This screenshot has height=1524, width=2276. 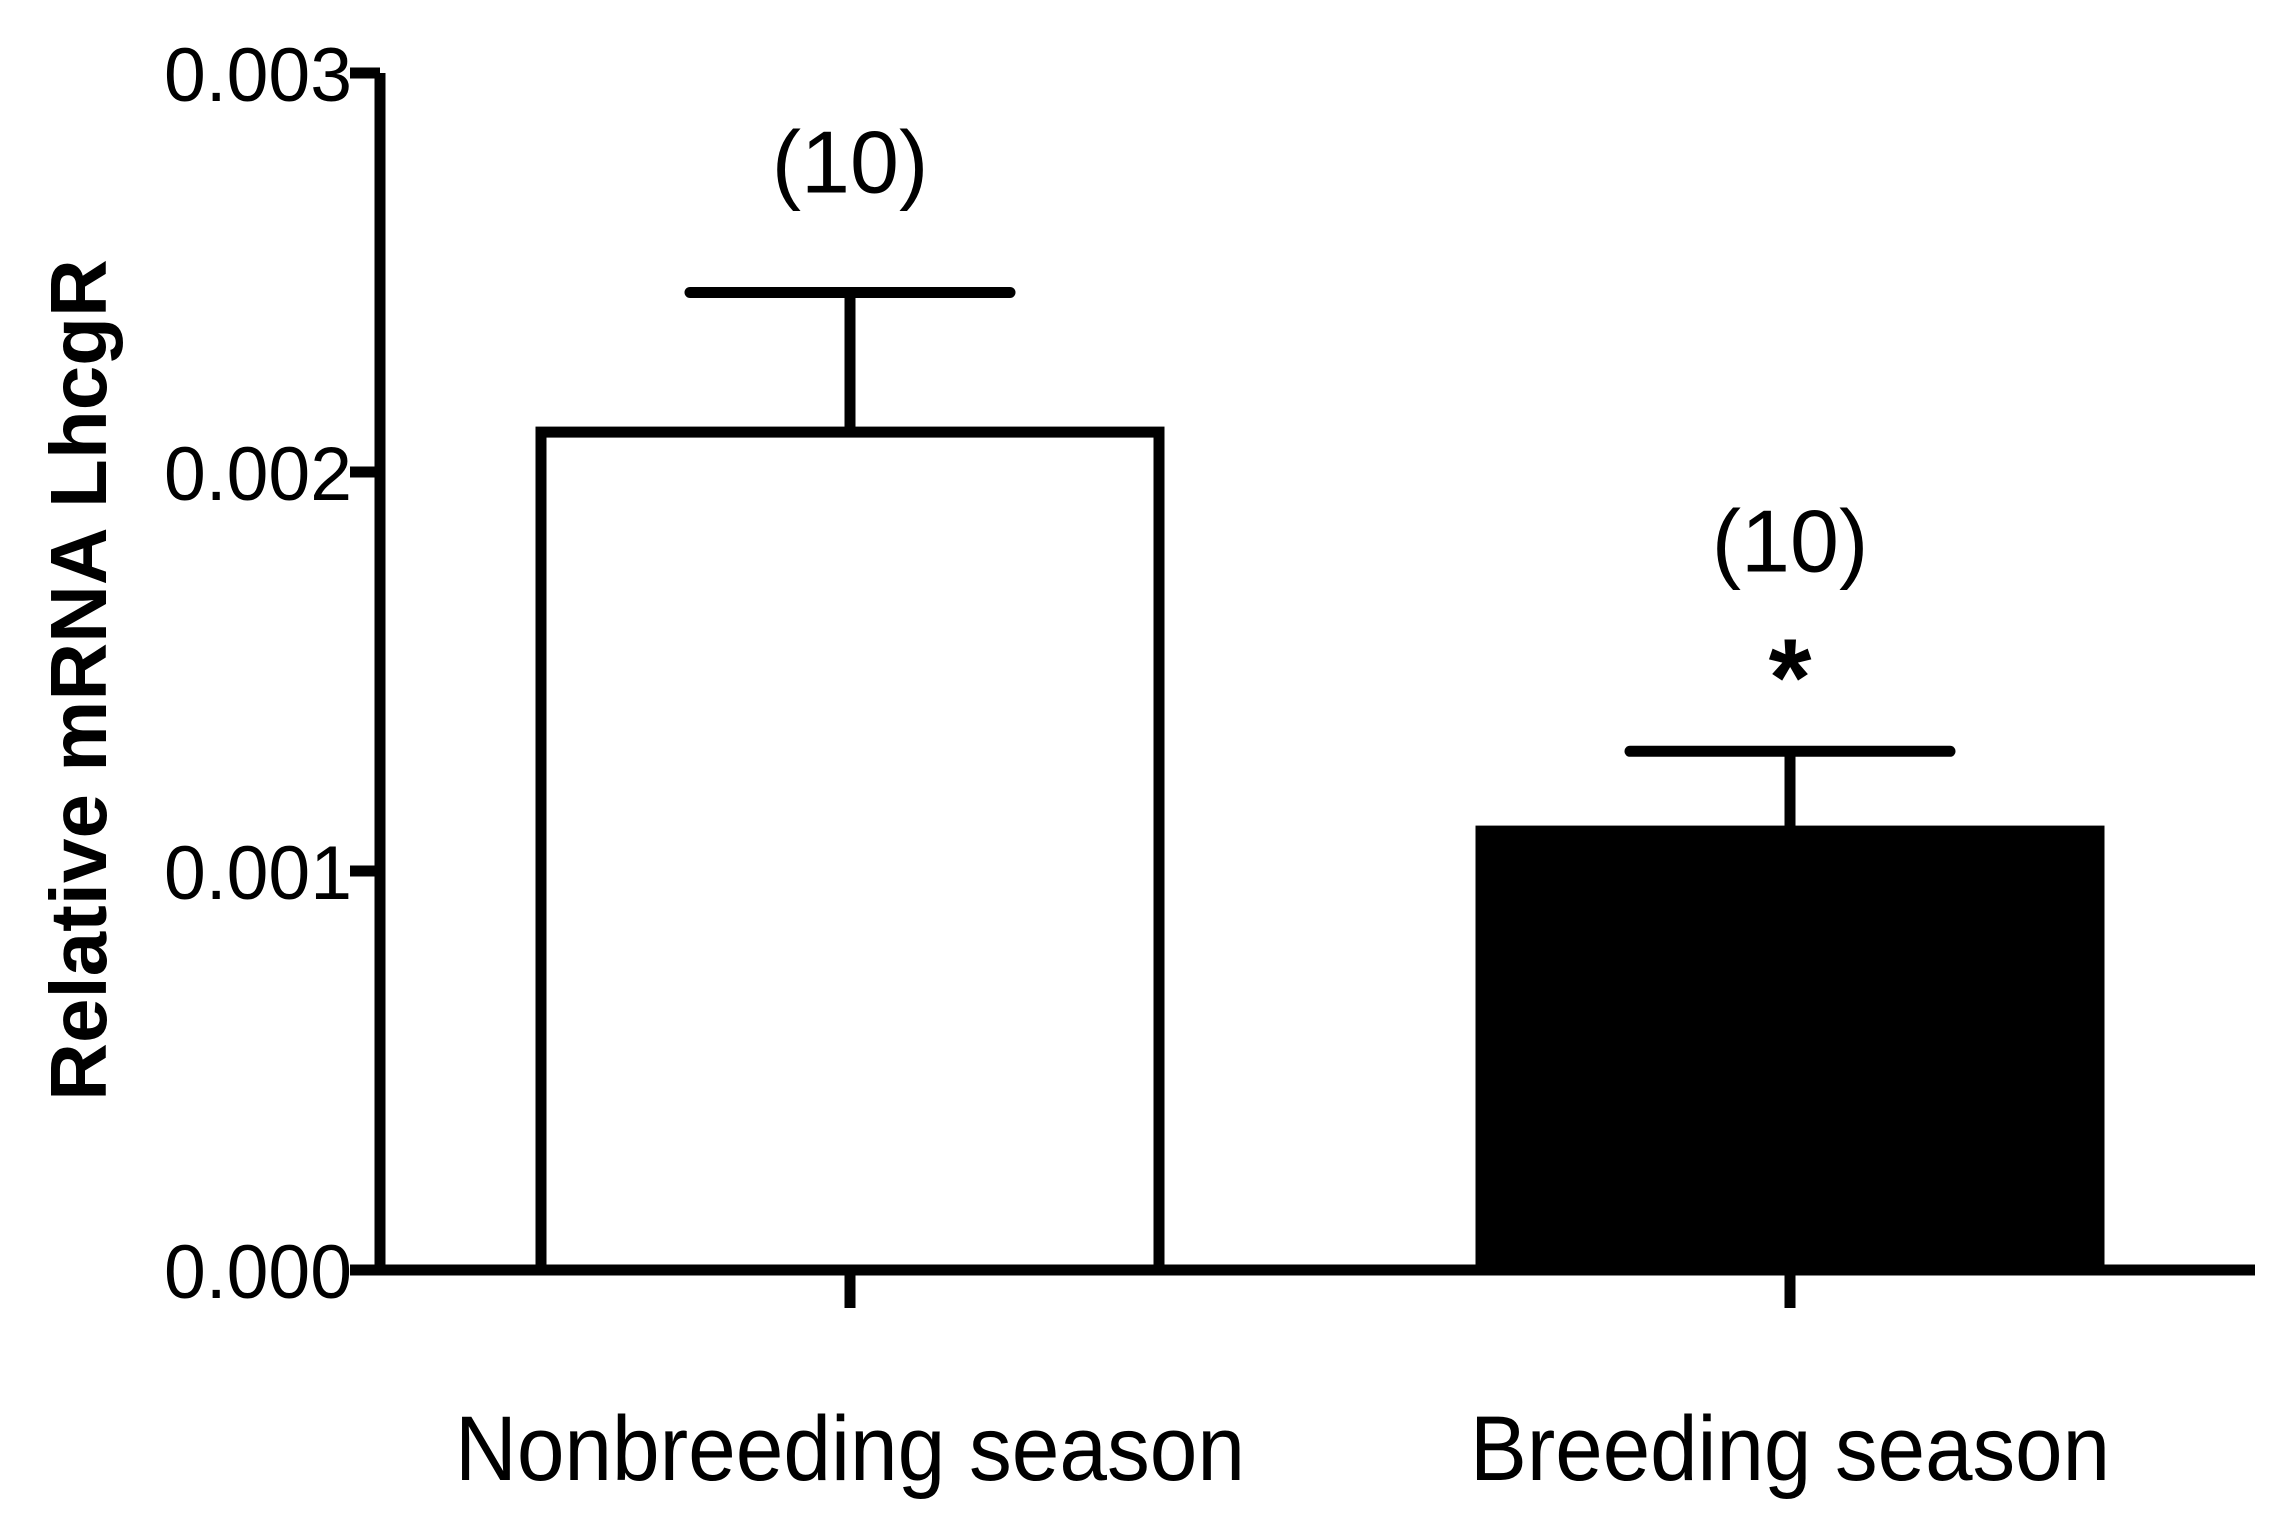 What do you see at coordinates (258, 75) in the screenshot?
I see `y-tick-label-3: 0.003` at bounding box center [258, 75].